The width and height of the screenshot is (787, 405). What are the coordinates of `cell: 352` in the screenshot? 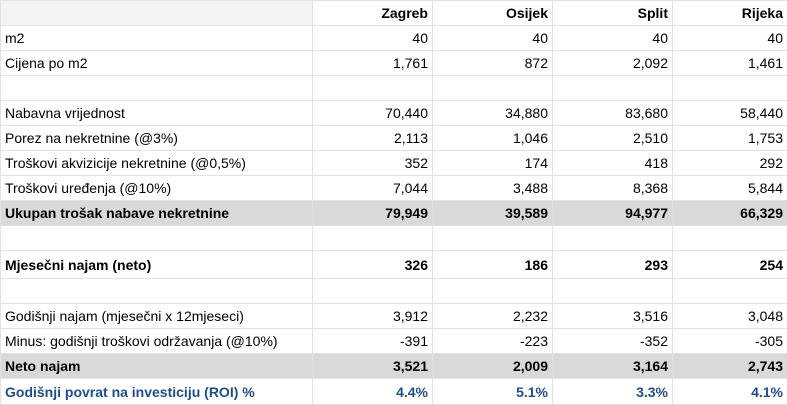 It's located at (373, 163).